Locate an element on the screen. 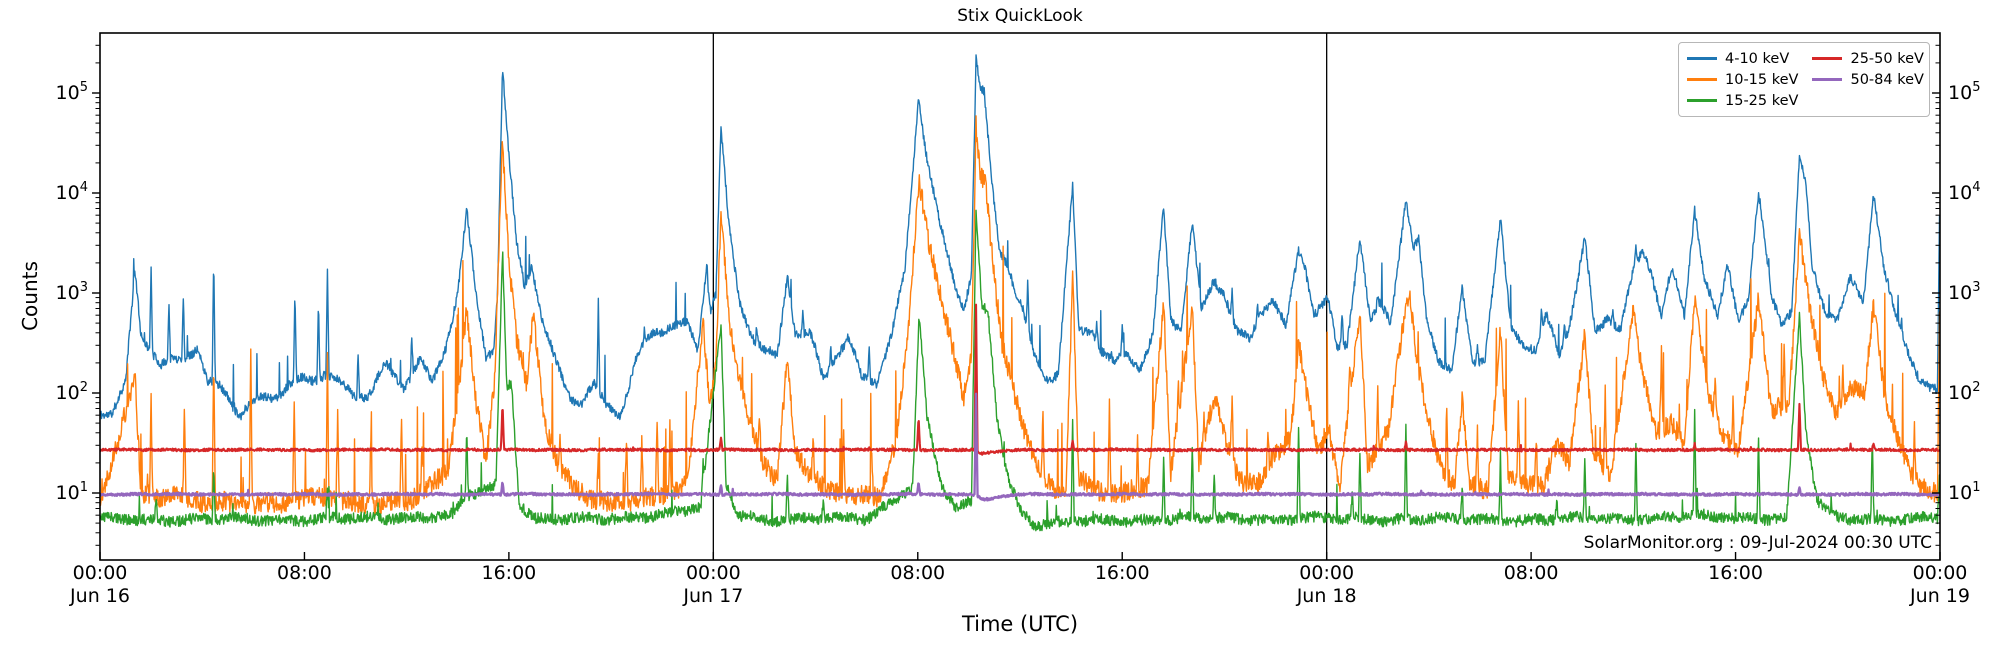 This screenshot has height=650, width=2000. legend-label: 15-25 keV is located at coordinates (1762, 100).